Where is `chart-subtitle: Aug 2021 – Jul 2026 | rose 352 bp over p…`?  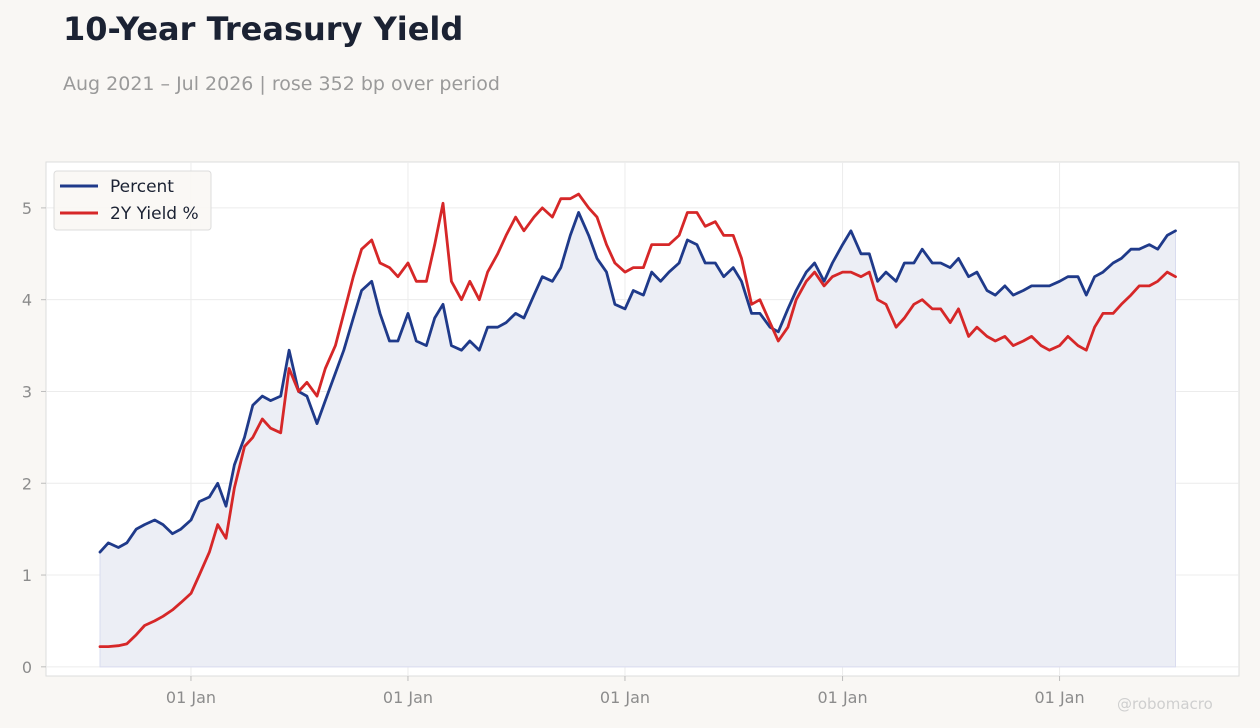
chart-subtitle: Aug 2021 – Jul 2026 | rose 352 bp over p… is located at coordinates (281, 84).